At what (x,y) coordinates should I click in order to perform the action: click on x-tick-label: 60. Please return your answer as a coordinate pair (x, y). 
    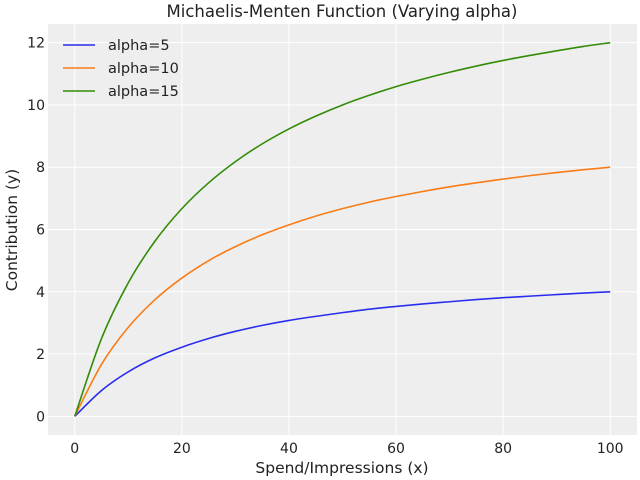
    Looking at the image, I should click on (396, 449).